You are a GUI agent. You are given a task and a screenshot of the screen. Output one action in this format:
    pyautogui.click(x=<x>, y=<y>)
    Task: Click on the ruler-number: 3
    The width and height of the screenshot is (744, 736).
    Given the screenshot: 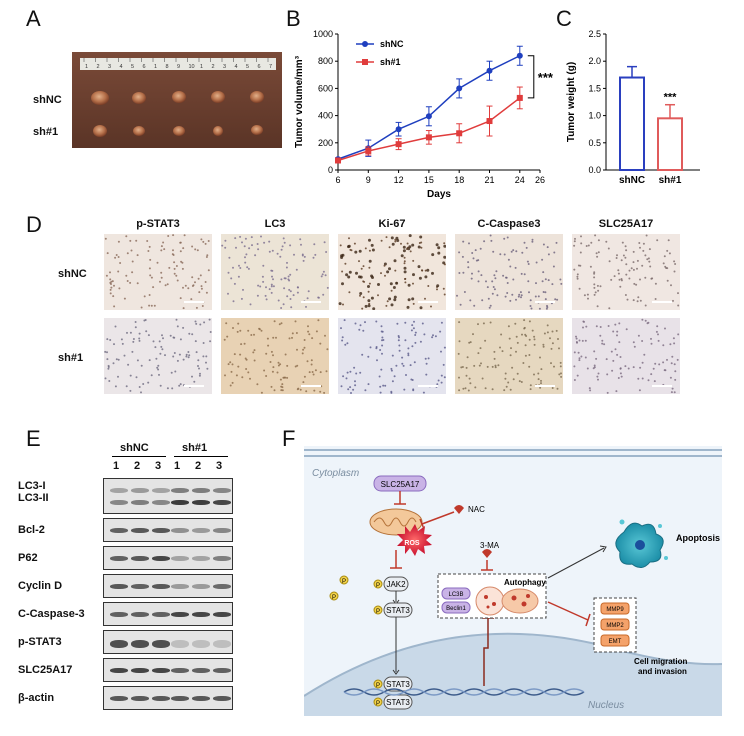 What is the action you would take?
    pyautogui.click(x=224, y=67)
    